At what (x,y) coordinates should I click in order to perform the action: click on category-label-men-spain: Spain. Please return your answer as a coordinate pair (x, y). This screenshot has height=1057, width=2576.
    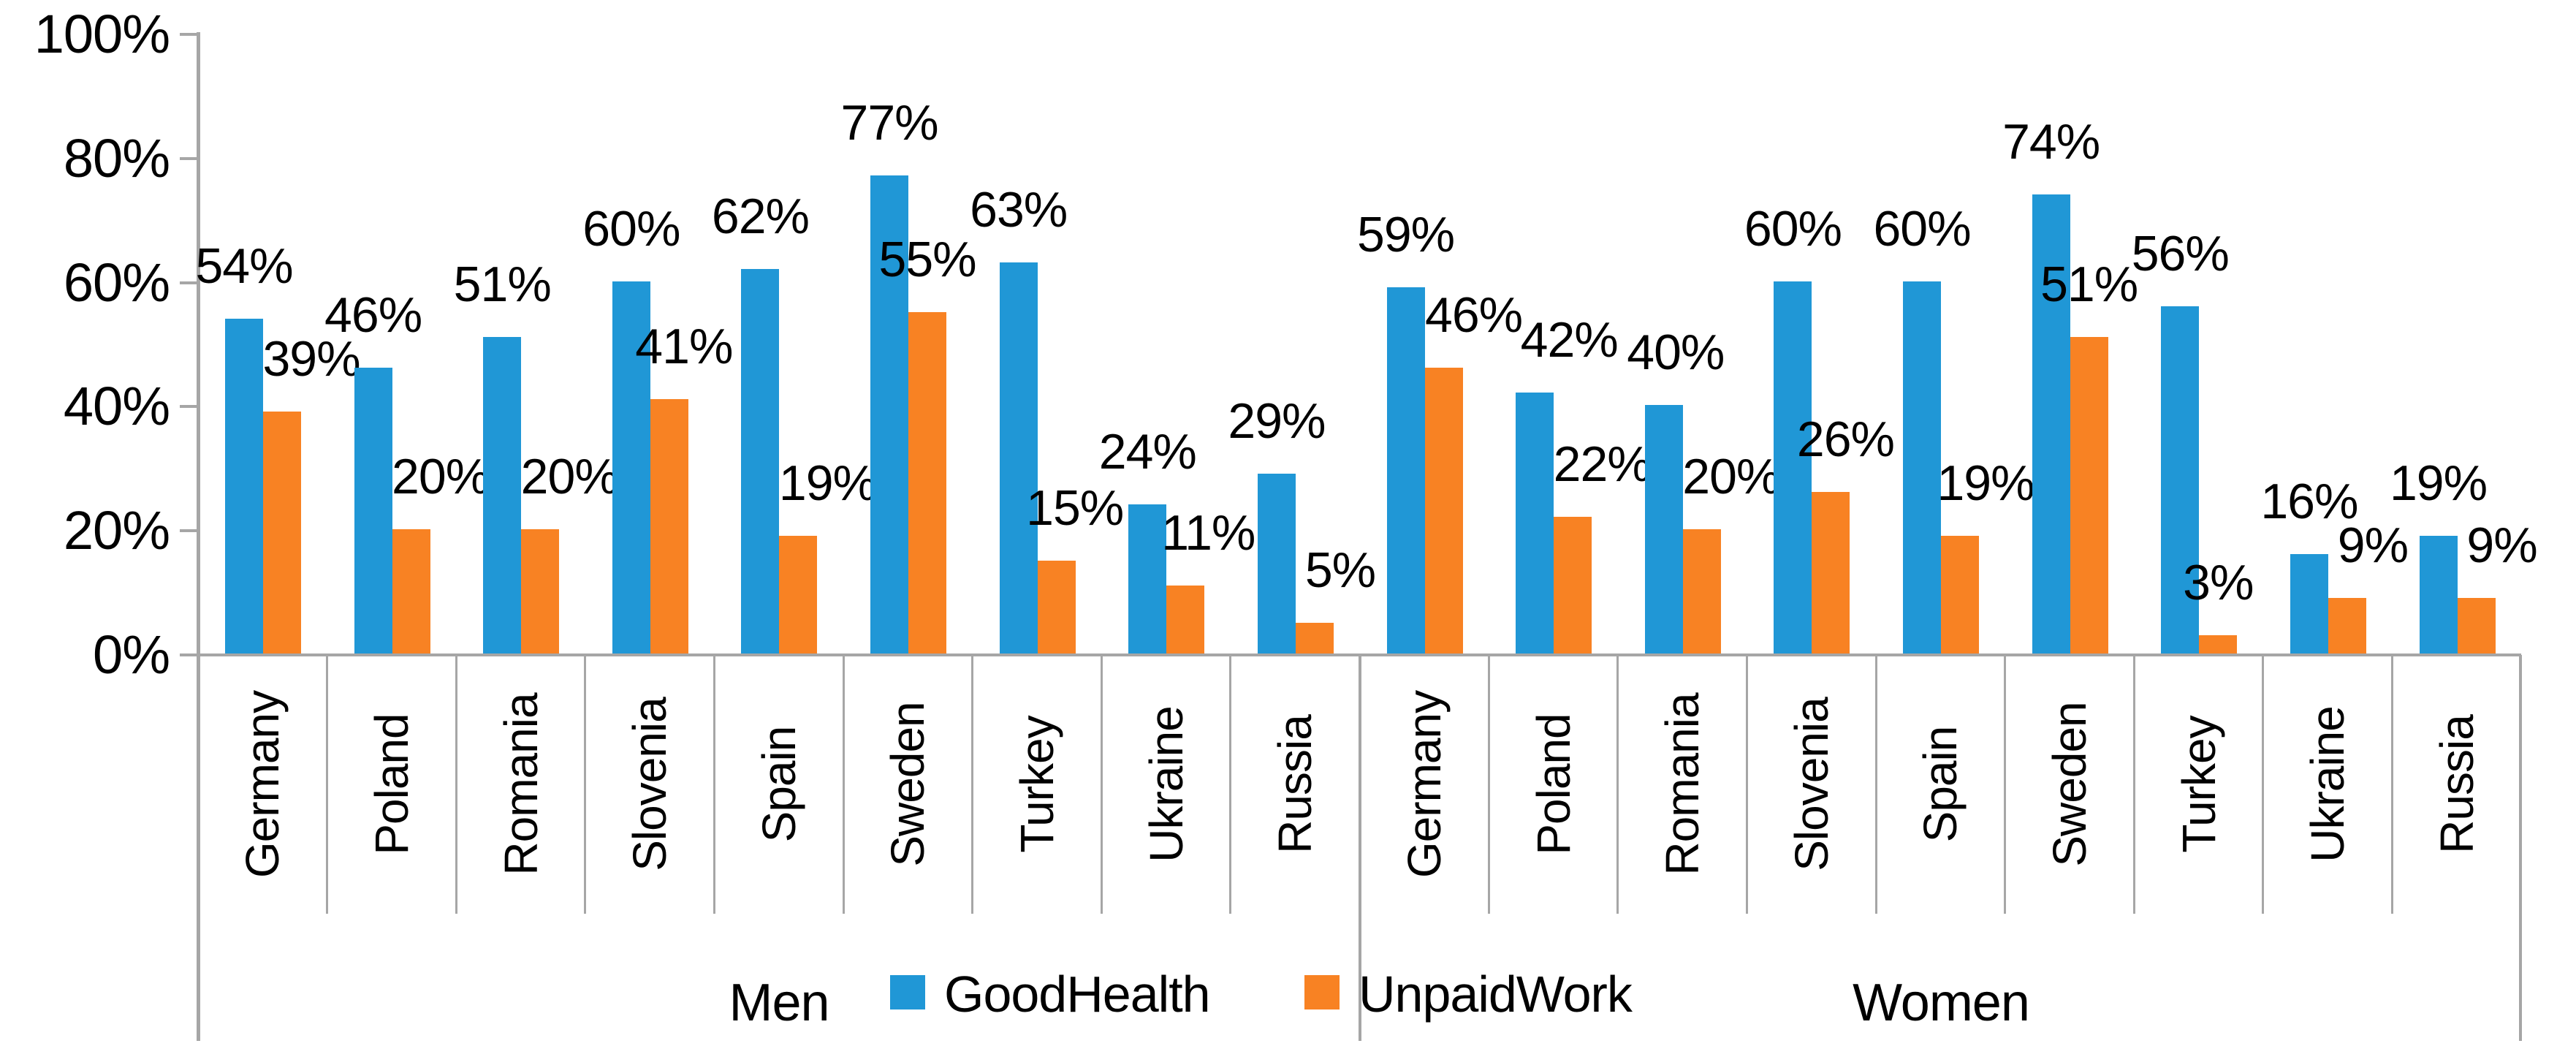
    Looking at the image, I should click on (779, 784).